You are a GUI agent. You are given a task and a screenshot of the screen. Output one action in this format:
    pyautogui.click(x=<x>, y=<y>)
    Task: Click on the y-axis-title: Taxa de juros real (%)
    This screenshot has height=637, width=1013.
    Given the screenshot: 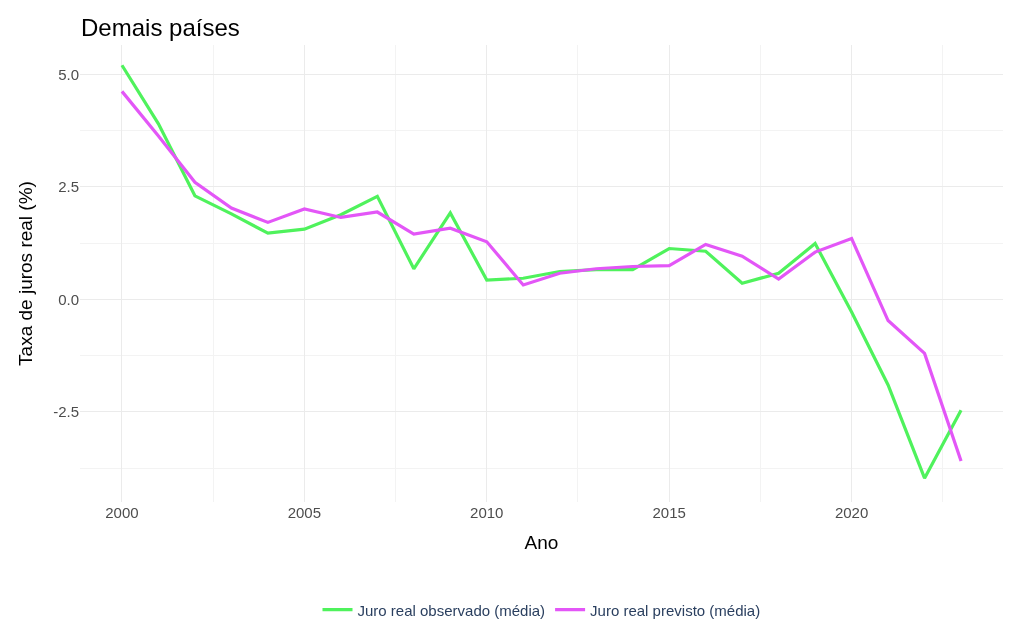 What is the action you would take?
    pyautogui.click(x=25, y=273)
    